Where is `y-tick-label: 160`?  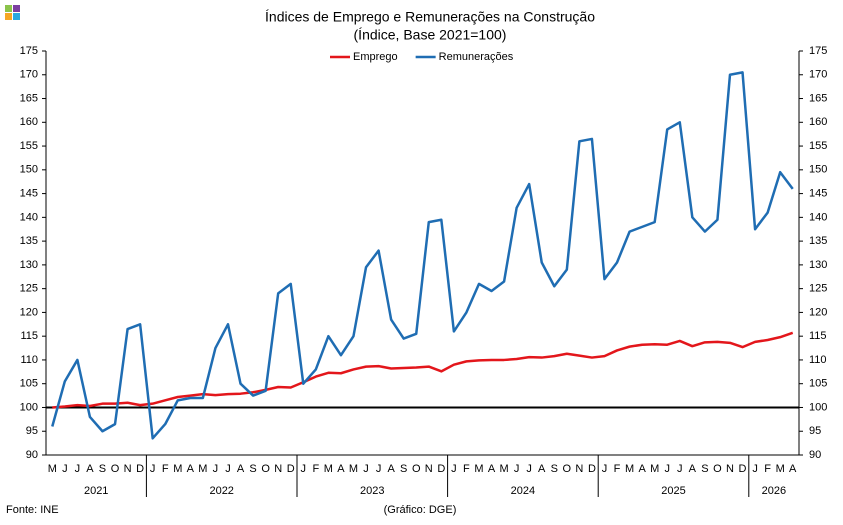 y-tick-label: 160 is located at coordinates (29, 122).